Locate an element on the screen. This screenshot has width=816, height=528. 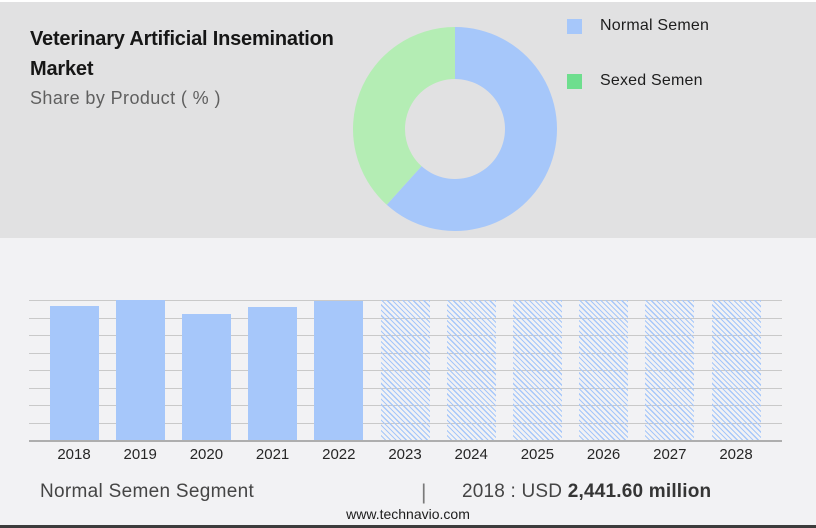
bar-2022 is located at coordinates (339, 370).